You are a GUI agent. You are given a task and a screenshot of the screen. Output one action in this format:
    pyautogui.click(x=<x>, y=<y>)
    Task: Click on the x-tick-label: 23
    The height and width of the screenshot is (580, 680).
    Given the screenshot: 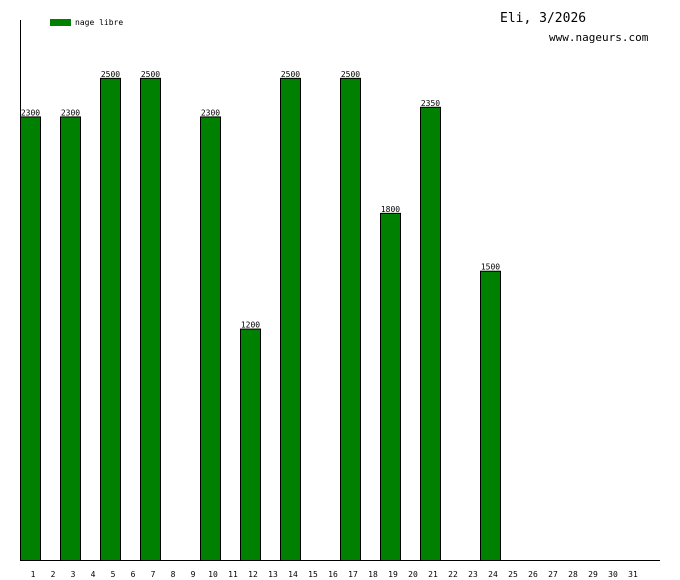 What is the action you would take?
    pyautogui.click(x=473, y=574)
    